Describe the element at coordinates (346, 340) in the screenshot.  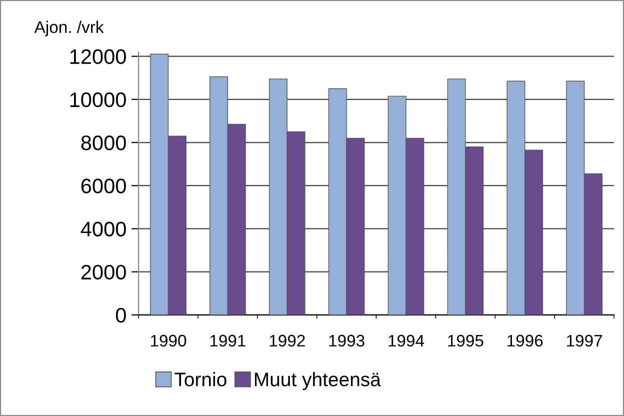
I see `x-tick-label: 1993` at that location.